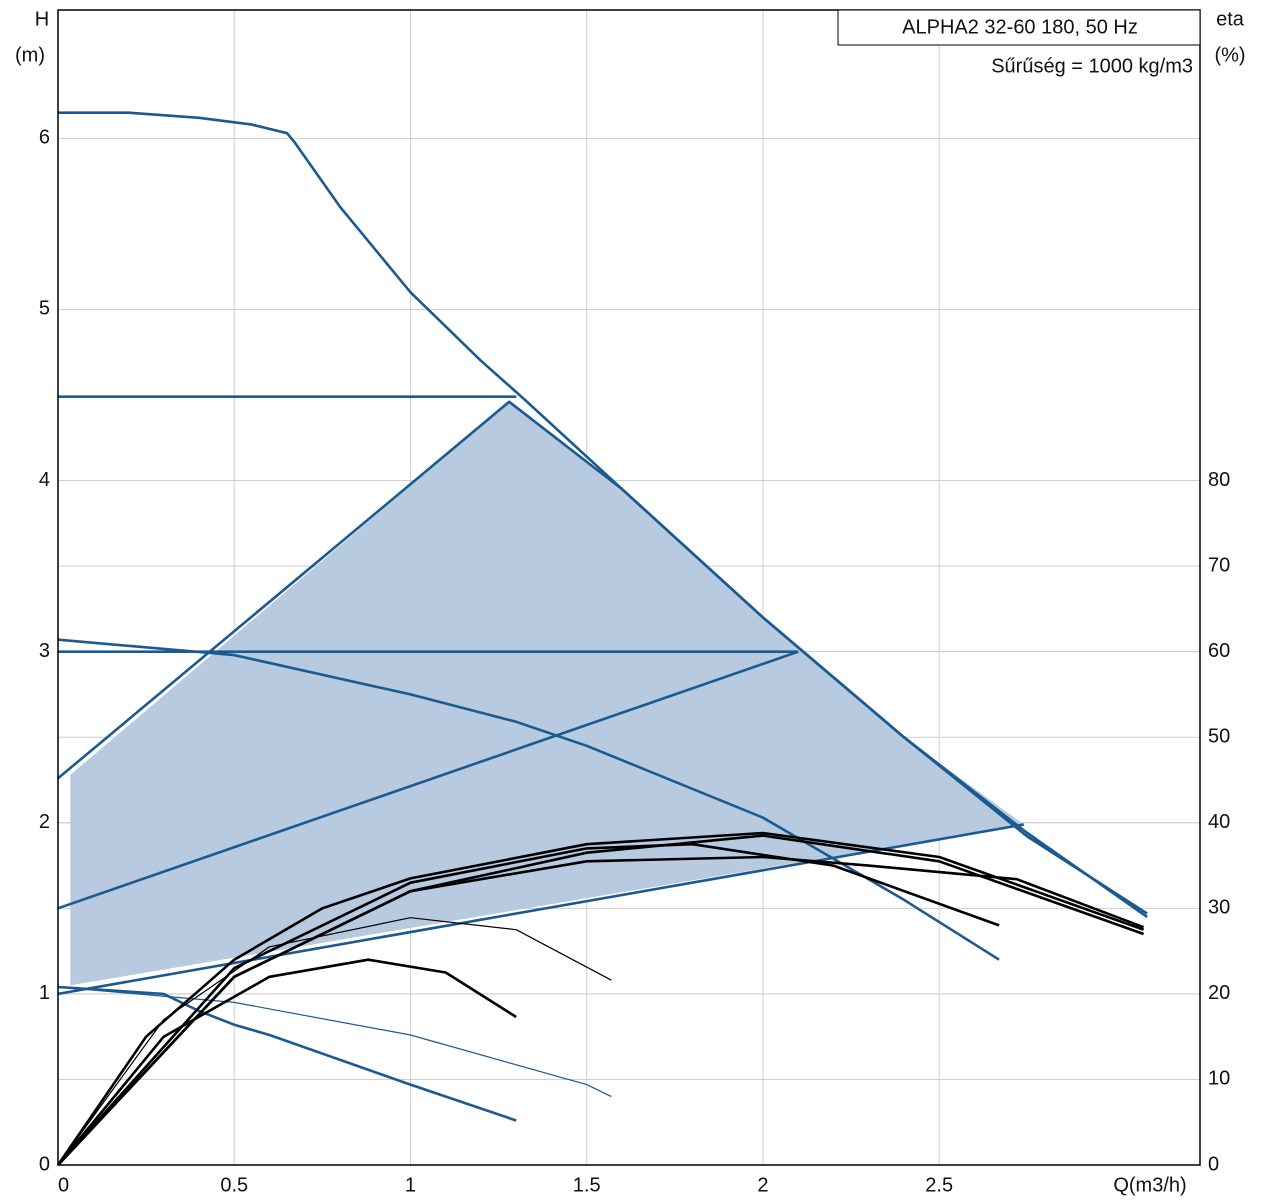 The width and height of the screenshot is (1263, 1200). What do you see at coordinates (44, 309) in the screenshot?
I see `y-tick-label: 5` at bounding box center [44, 309].